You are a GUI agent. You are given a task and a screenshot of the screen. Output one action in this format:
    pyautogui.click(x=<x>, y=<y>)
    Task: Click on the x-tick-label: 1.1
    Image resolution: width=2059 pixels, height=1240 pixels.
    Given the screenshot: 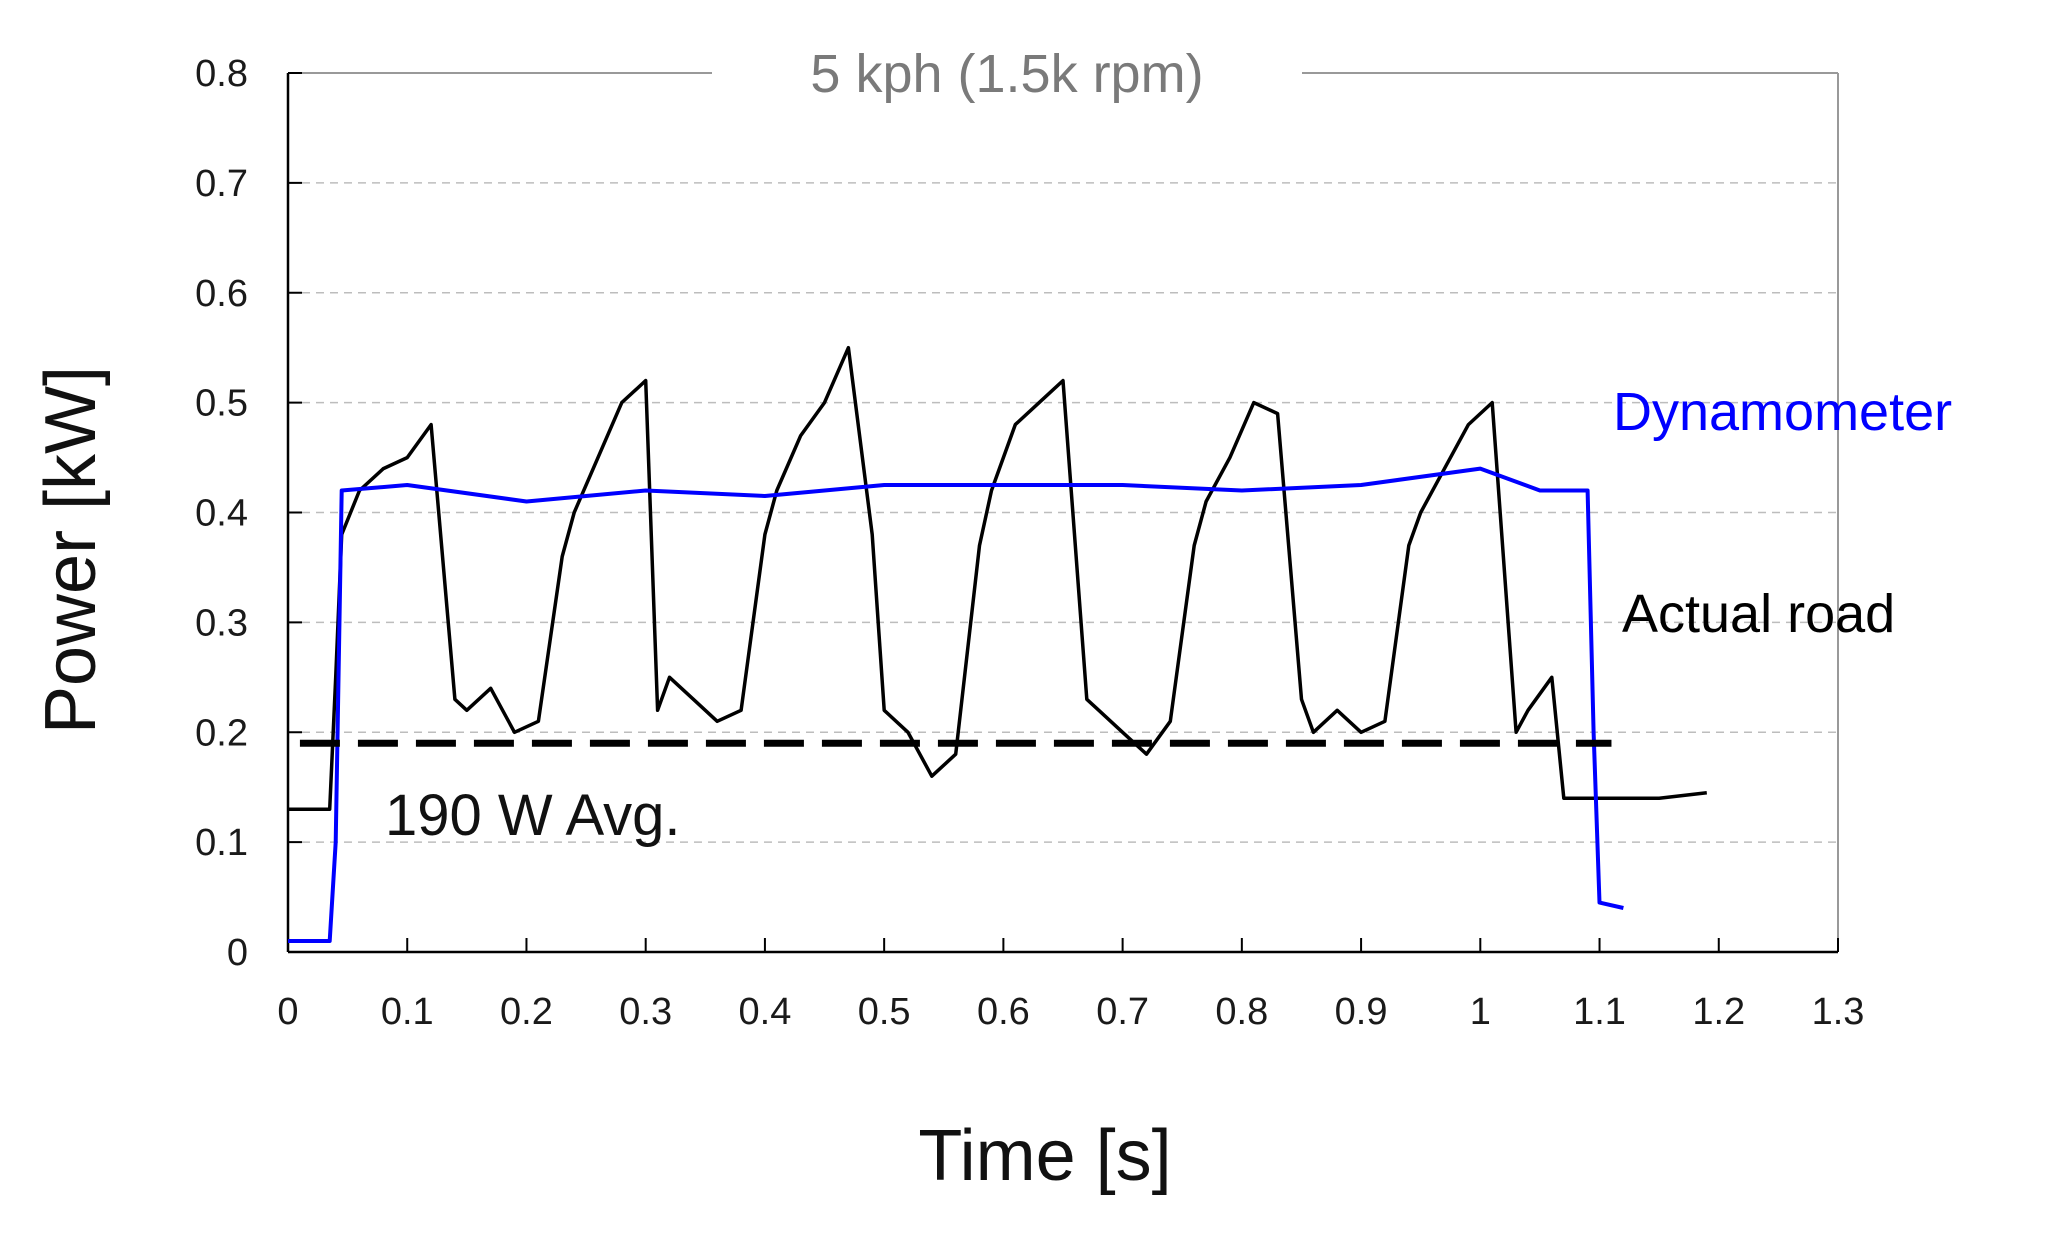 What is the action you would take?
    pyautogui.click(x=1599, y=1012)
    